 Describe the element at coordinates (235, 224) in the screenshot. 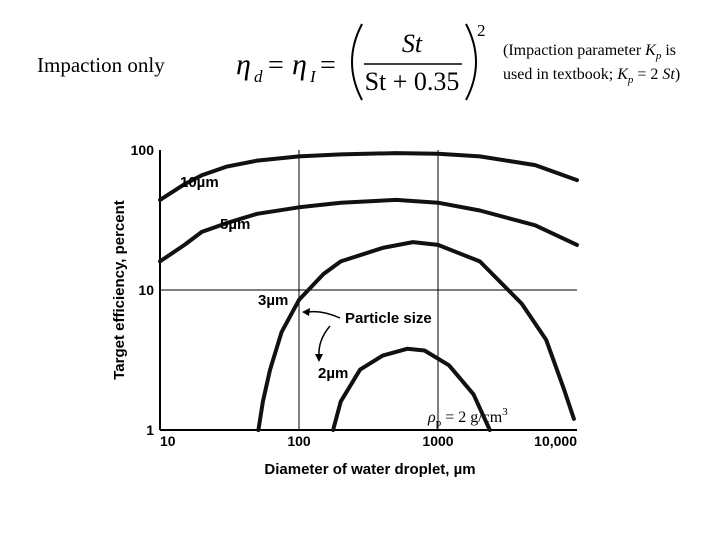

I see `curve-label: 5µm` at that location.